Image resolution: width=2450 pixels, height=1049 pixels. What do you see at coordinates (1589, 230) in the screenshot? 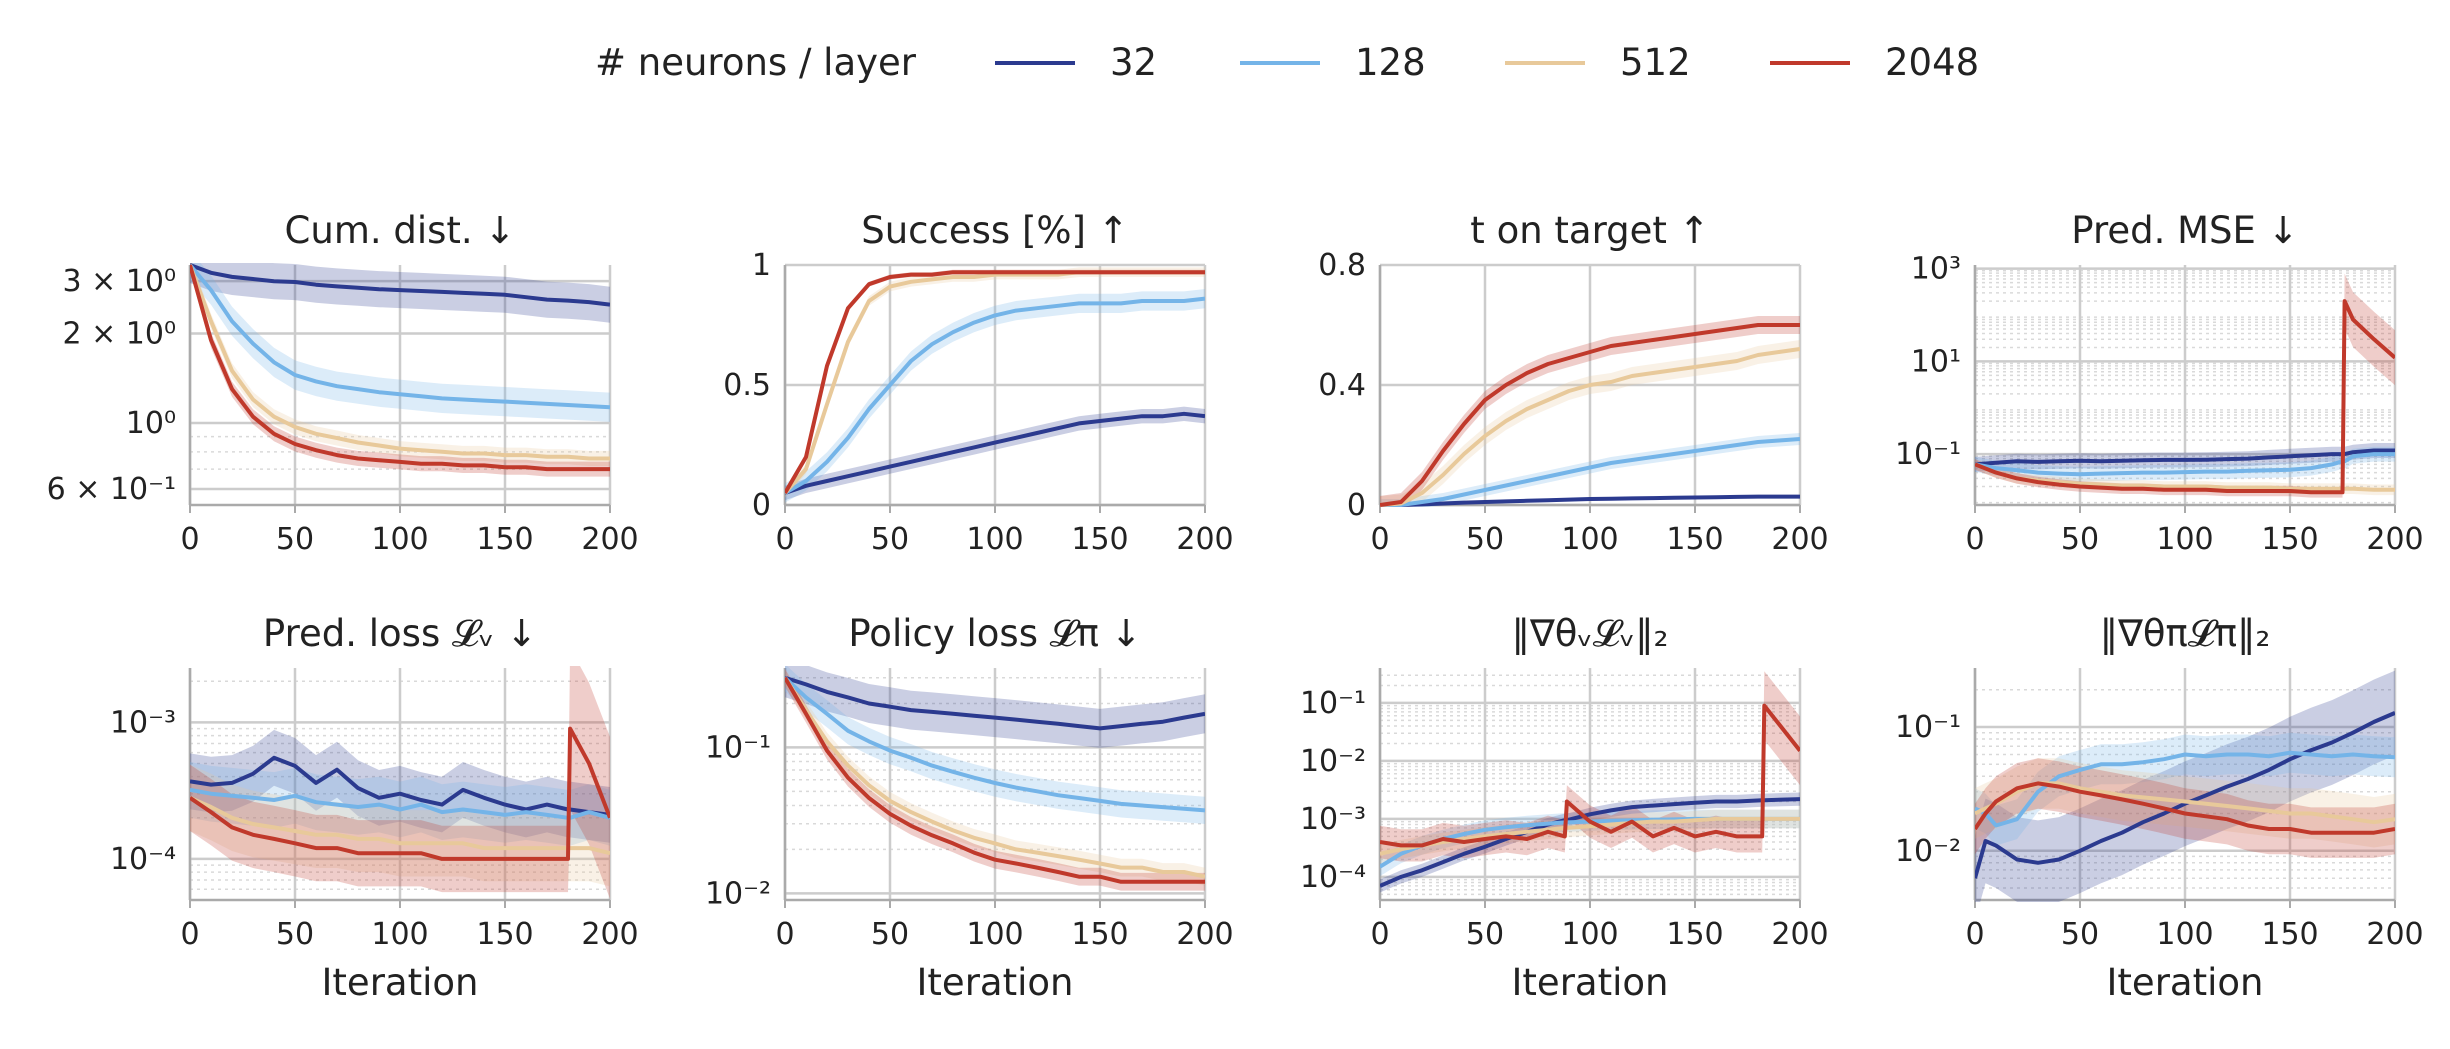
I see `panel-title: t on target ↑` at bounding box center [1589, 230].